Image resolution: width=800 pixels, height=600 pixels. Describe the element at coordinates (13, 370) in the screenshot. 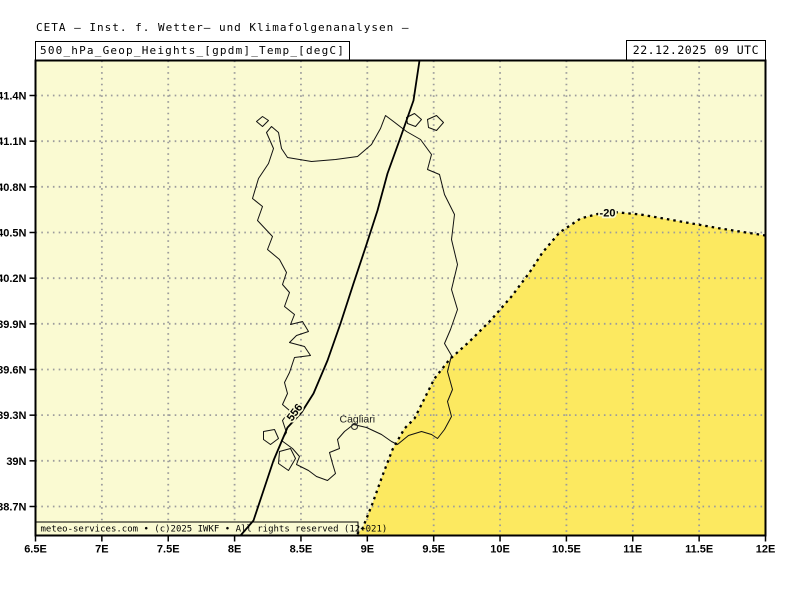

I see `y-axis-tick-label: 39.6N` at that location.